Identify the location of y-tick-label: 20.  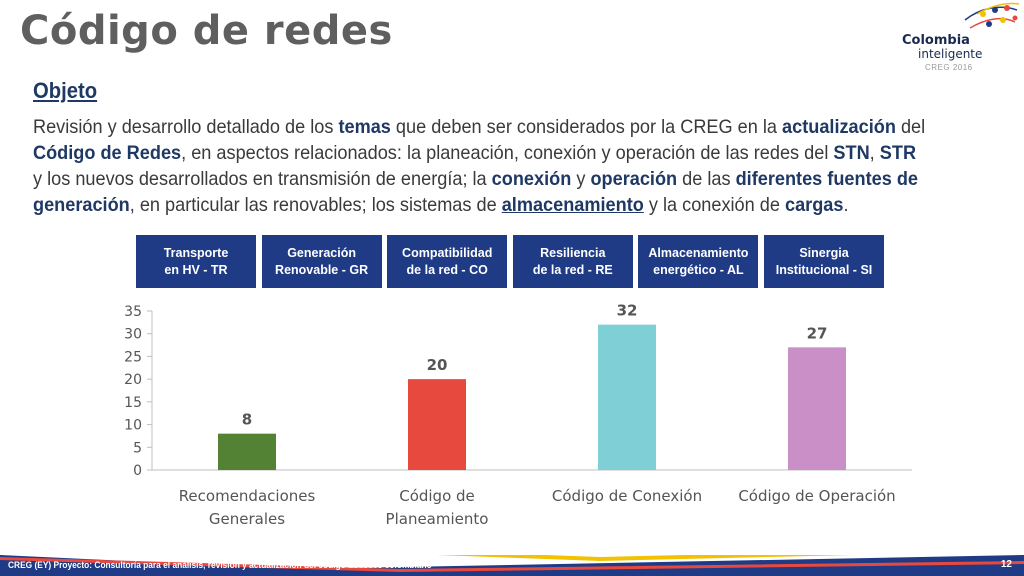
(133, 380).